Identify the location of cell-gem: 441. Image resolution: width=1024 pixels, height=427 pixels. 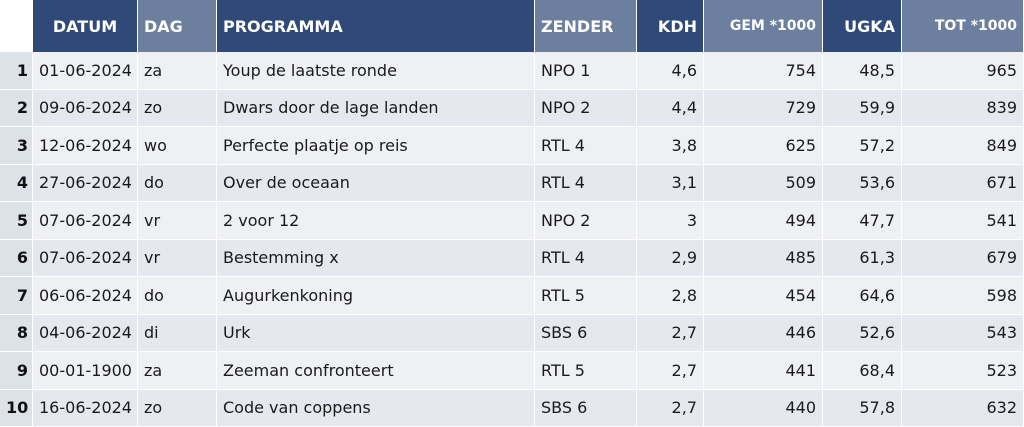
(763, 371).